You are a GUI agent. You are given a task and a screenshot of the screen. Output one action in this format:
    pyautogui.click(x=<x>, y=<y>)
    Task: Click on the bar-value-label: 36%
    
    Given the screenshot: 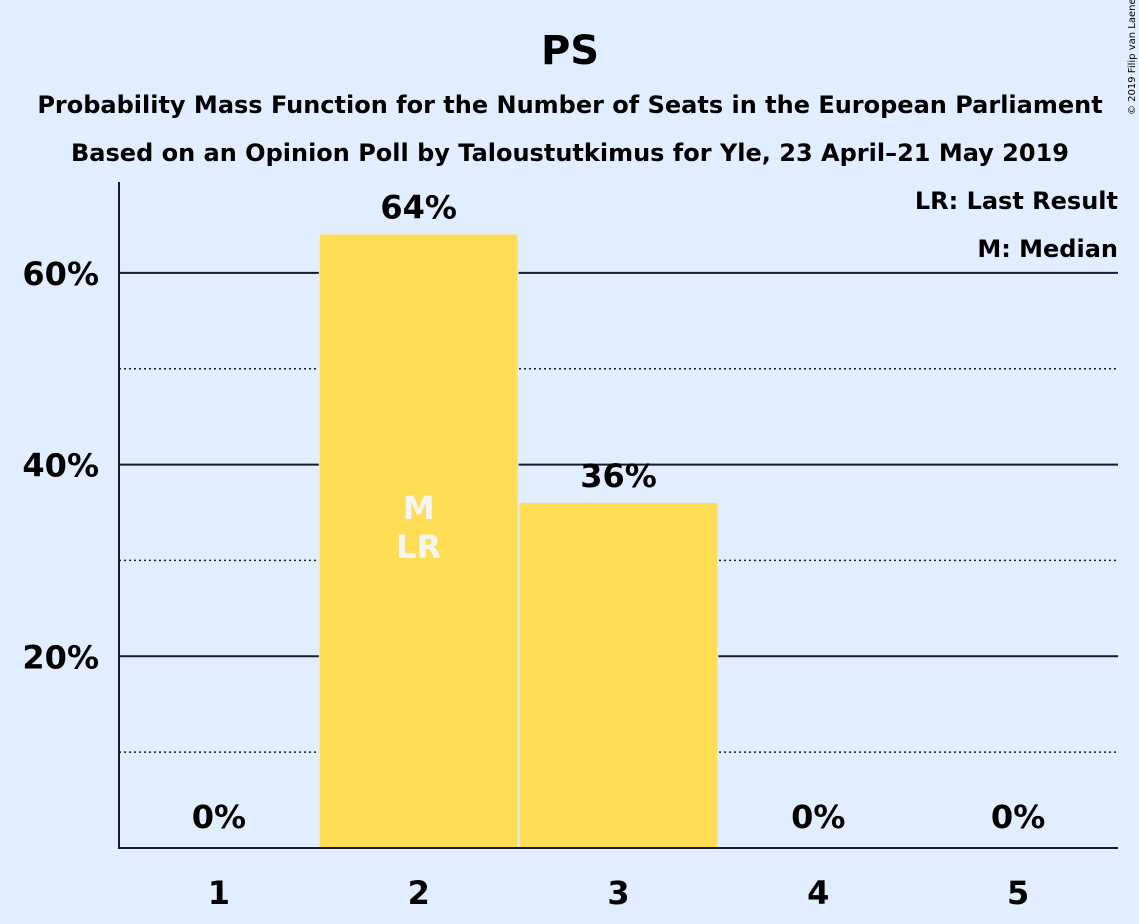 What is the action you would take?
    pyautogui.click(x=618, y=476)
    